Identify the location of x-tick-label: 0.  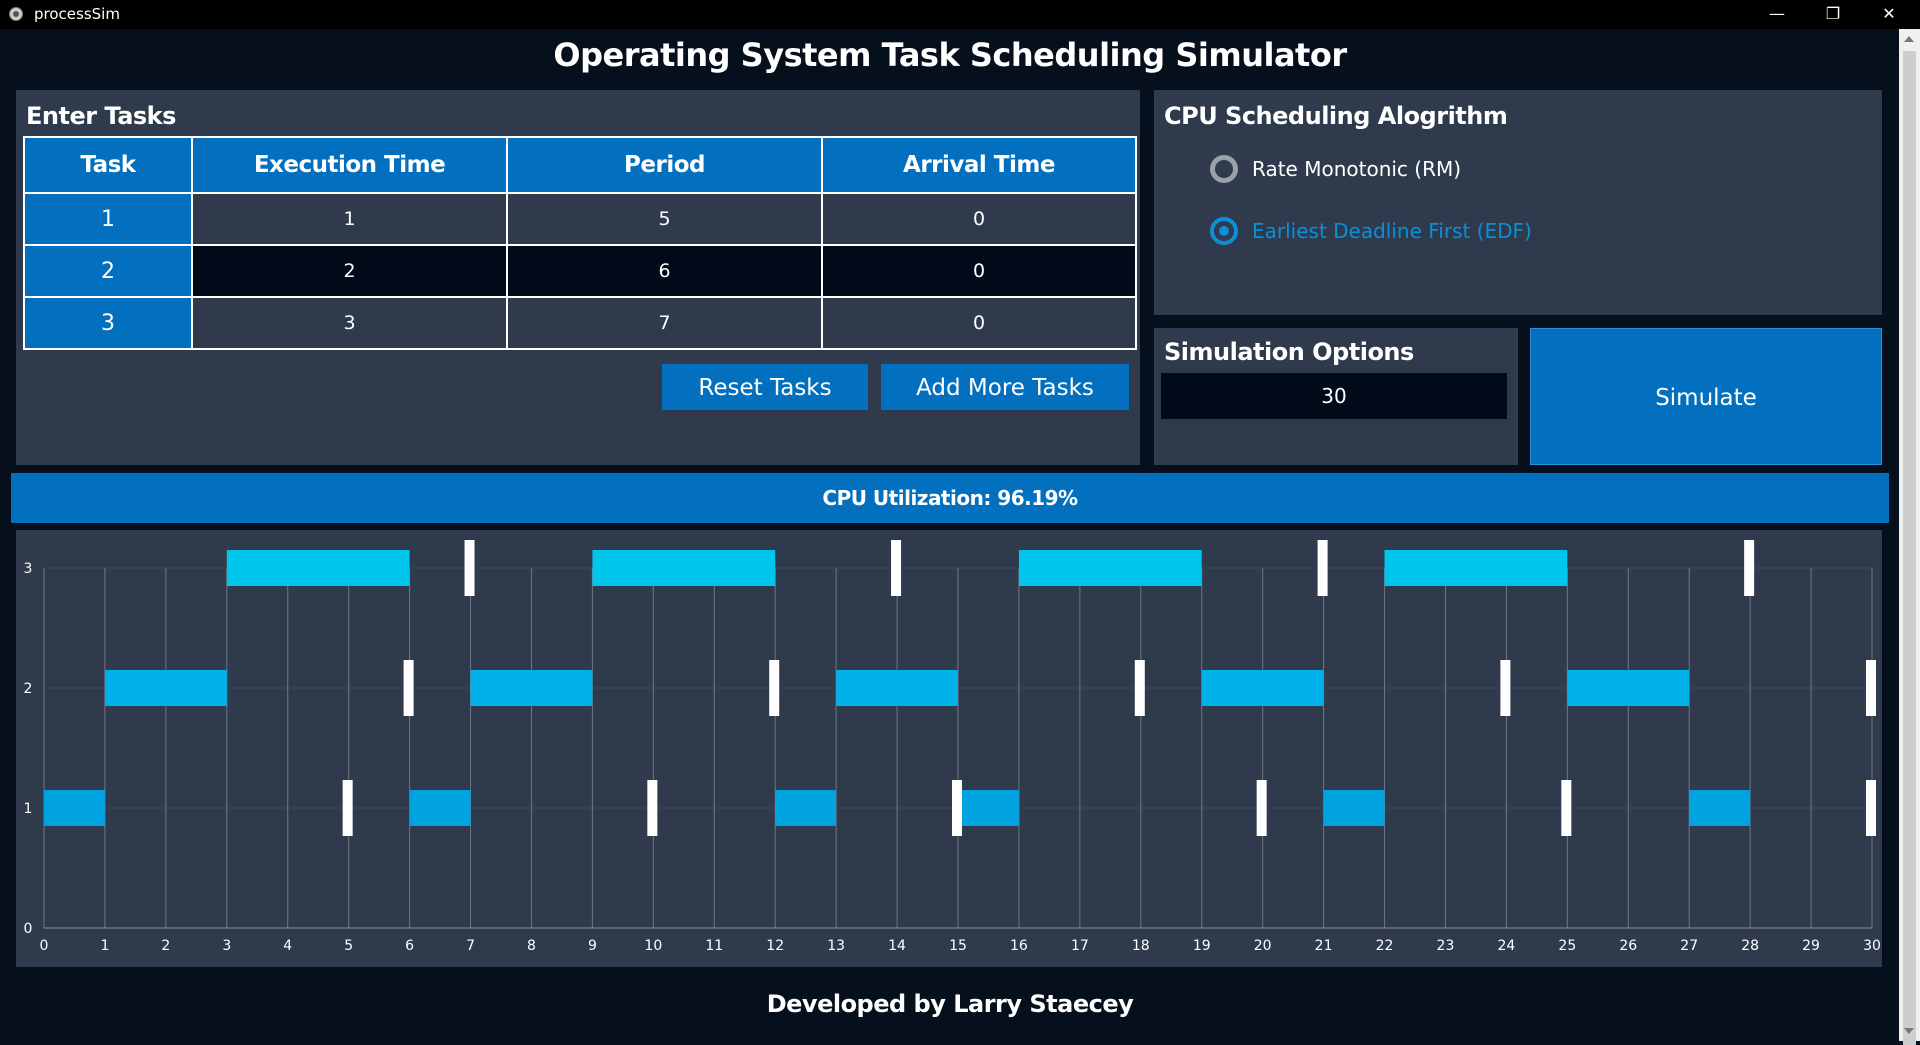
(44, 946).